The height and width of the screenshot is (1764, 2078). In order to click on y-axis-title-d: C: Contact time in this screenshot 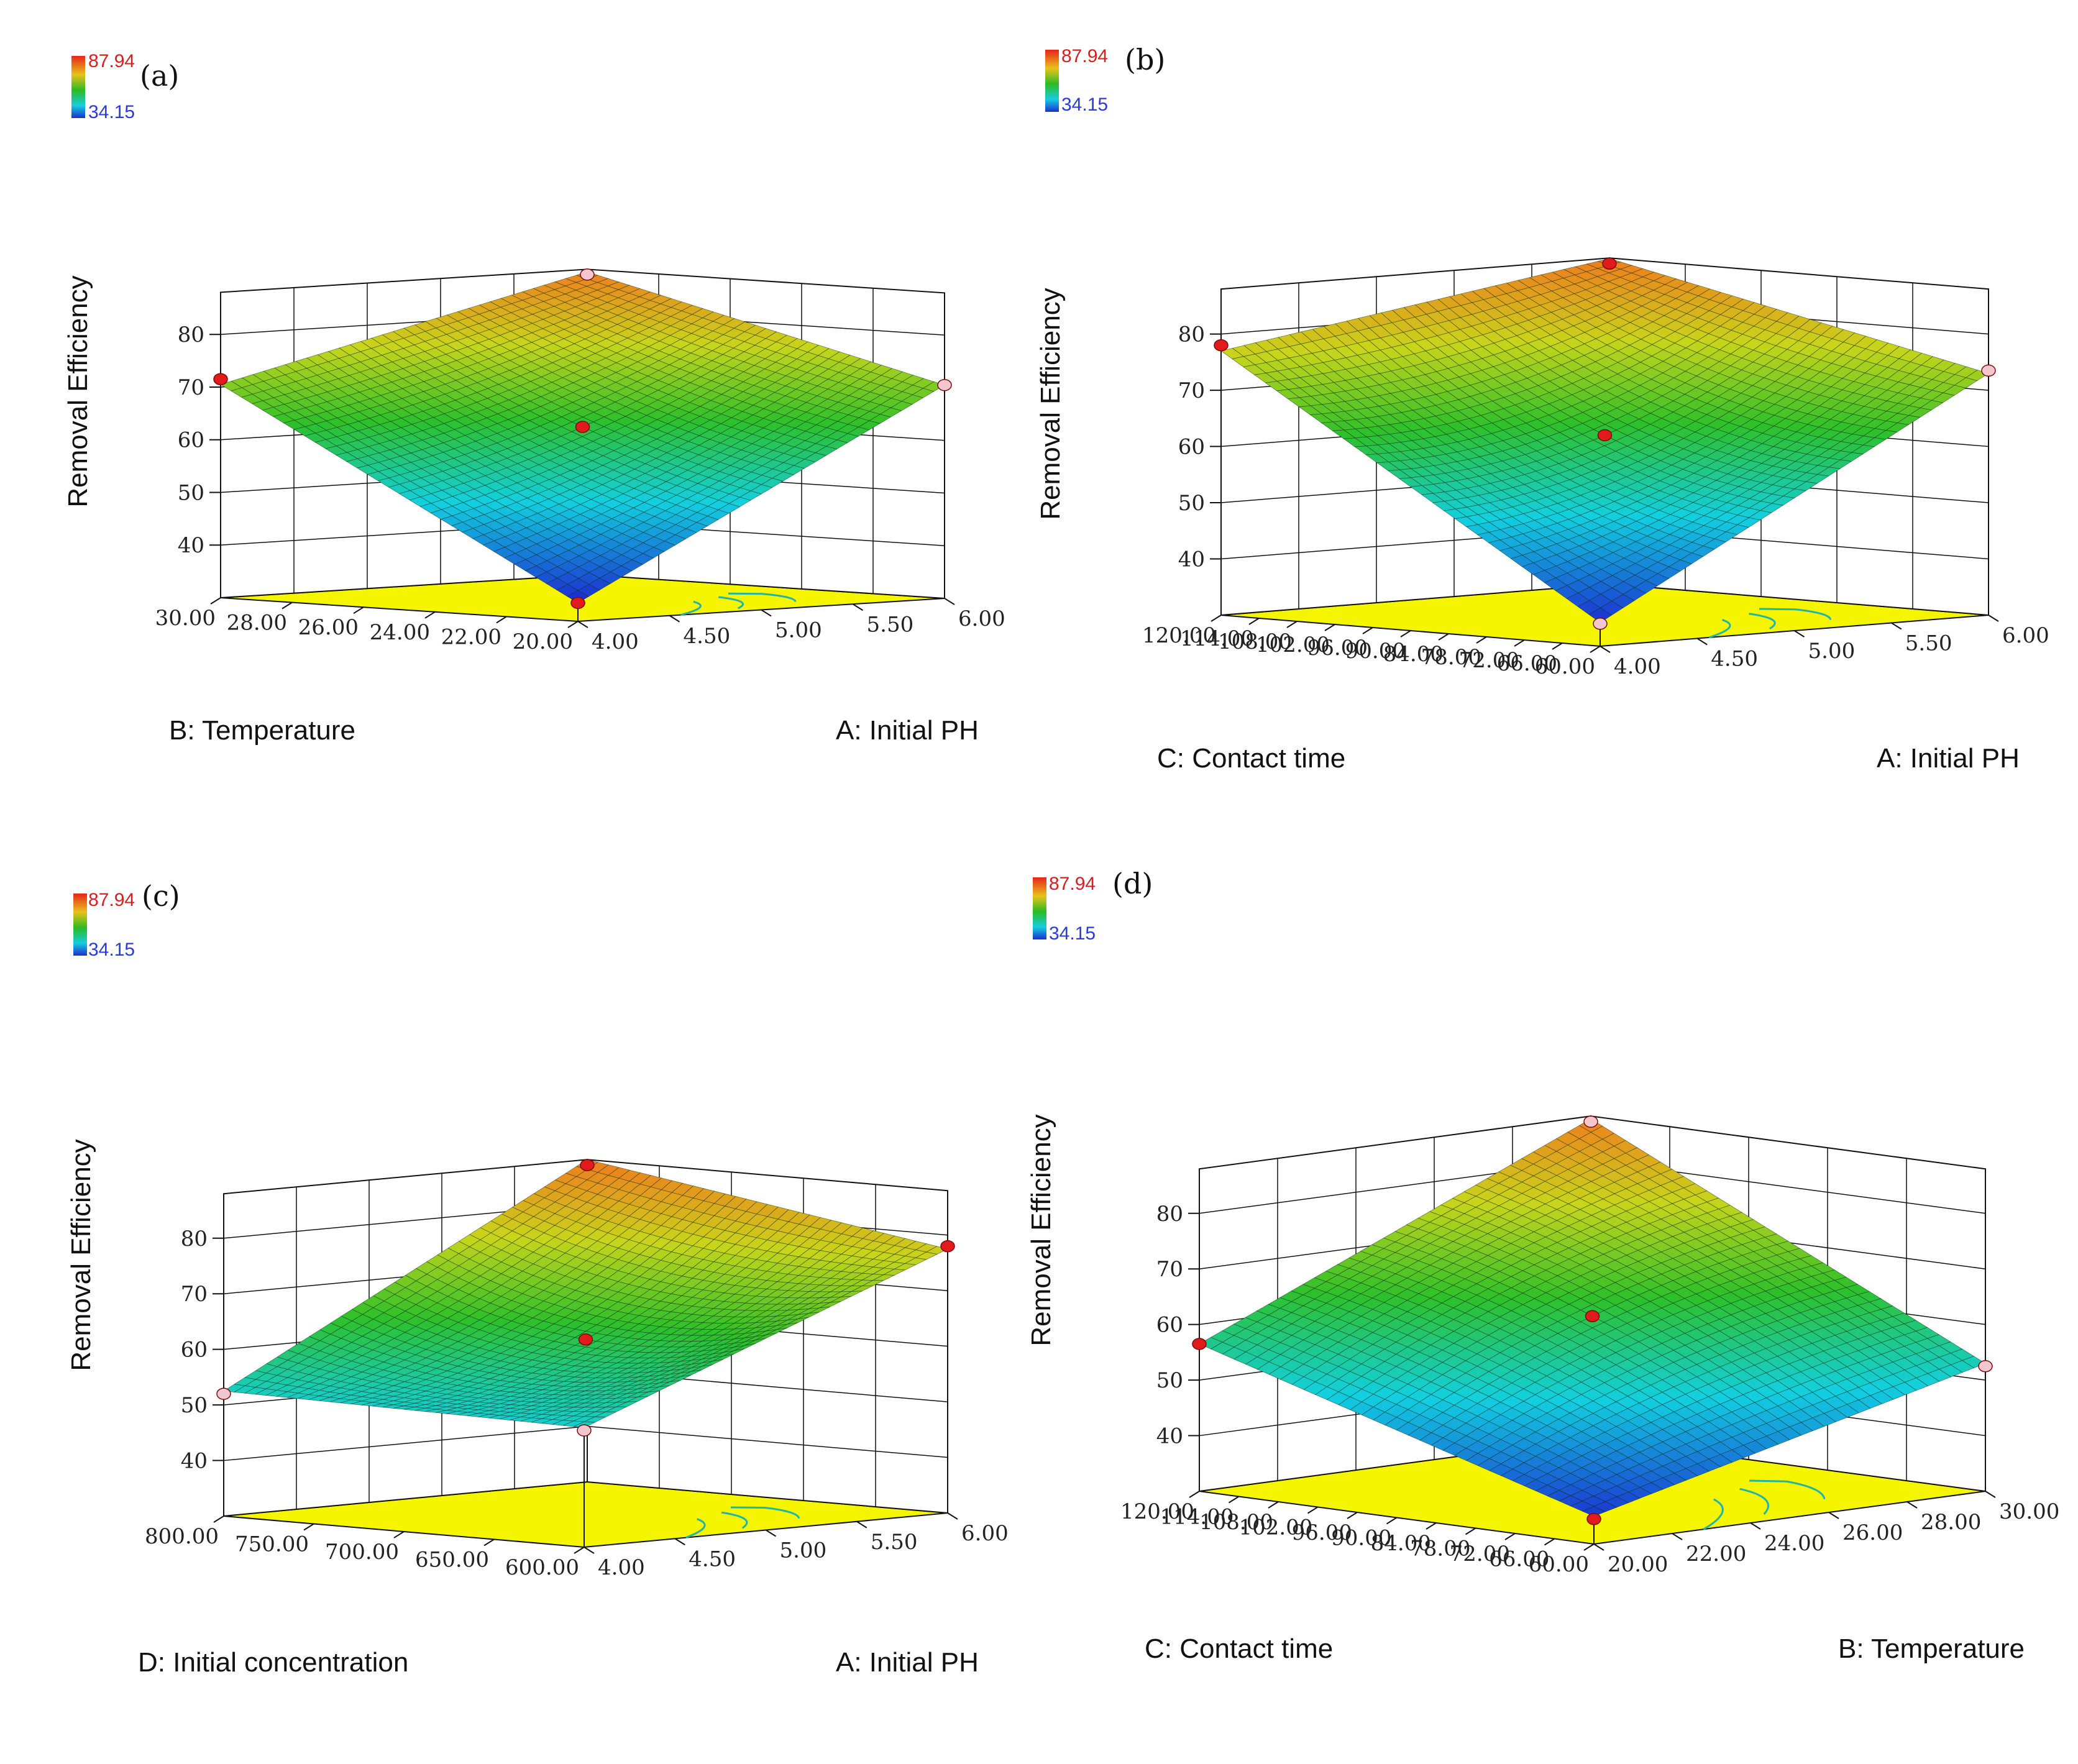, I will do `click(1239, 1649)`.